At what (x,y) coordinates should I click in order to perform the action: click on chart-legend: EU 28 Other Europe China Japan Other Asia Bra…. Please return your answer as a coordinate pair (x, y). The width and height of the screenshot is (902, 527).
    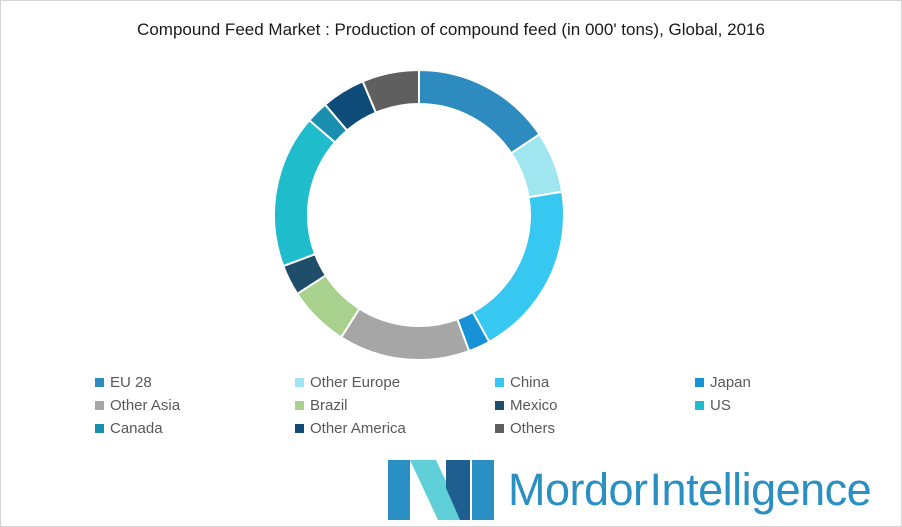
    Looking at the image, I should click on (455, 405).